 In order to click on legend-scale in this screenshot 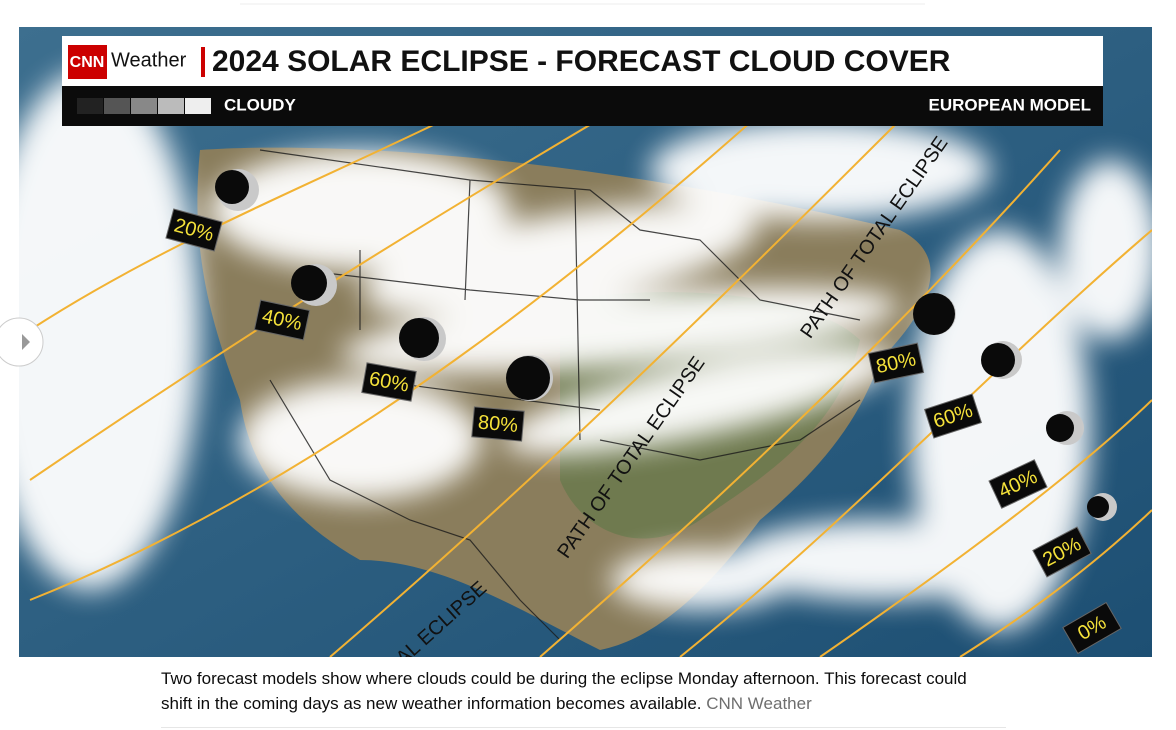, I will do `click(144, 106)`.